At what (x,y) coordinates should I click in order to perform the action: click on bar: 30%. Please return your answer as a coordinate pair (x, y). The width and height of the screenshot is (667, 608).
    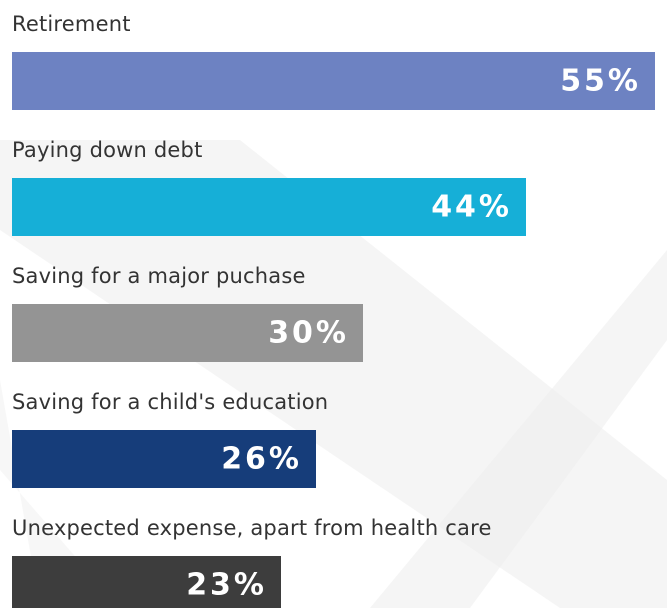
    Looking at the image, I should click on (187, 333).